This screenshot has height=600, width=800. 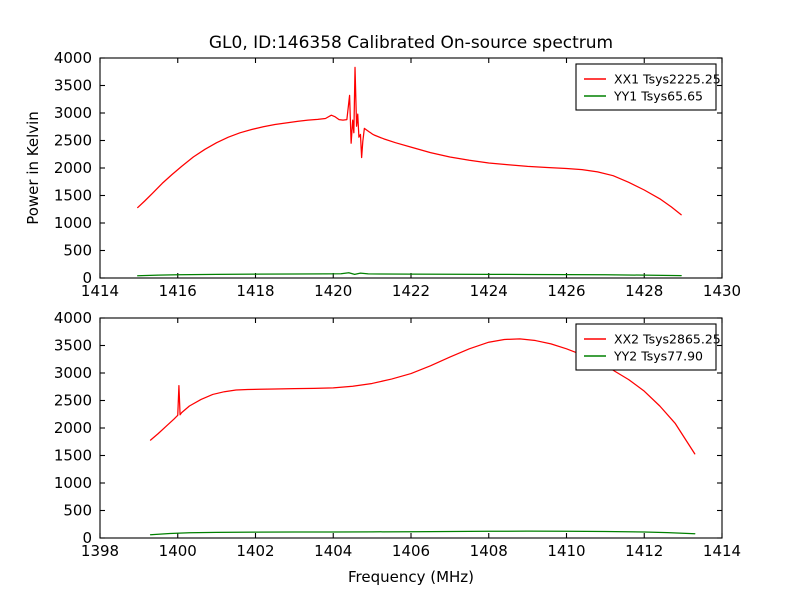 What do you see at coordinates (411, 551) in the screenshot?
I see `x-tick-label: 1406` at bounding box center [411, 551].